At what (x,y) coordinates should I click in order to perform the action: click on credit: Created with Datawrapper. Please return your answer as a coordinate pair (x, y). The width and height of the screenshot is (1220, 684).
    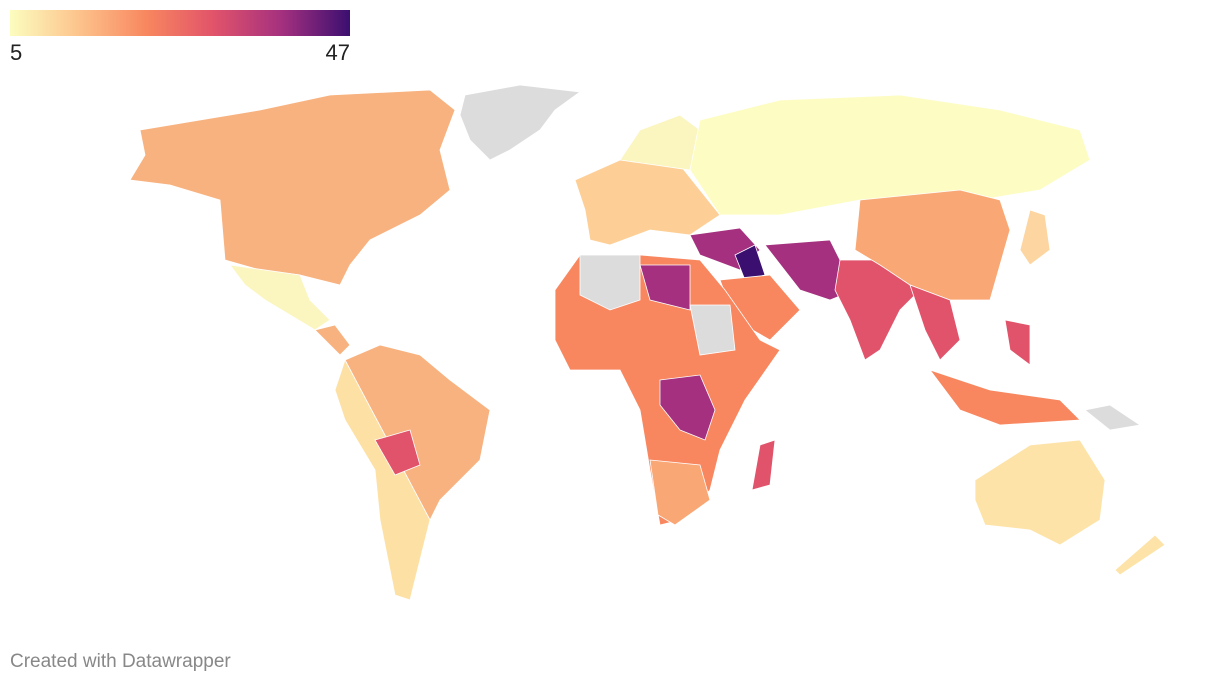
    Looking at the image, I should click on (120, 661).